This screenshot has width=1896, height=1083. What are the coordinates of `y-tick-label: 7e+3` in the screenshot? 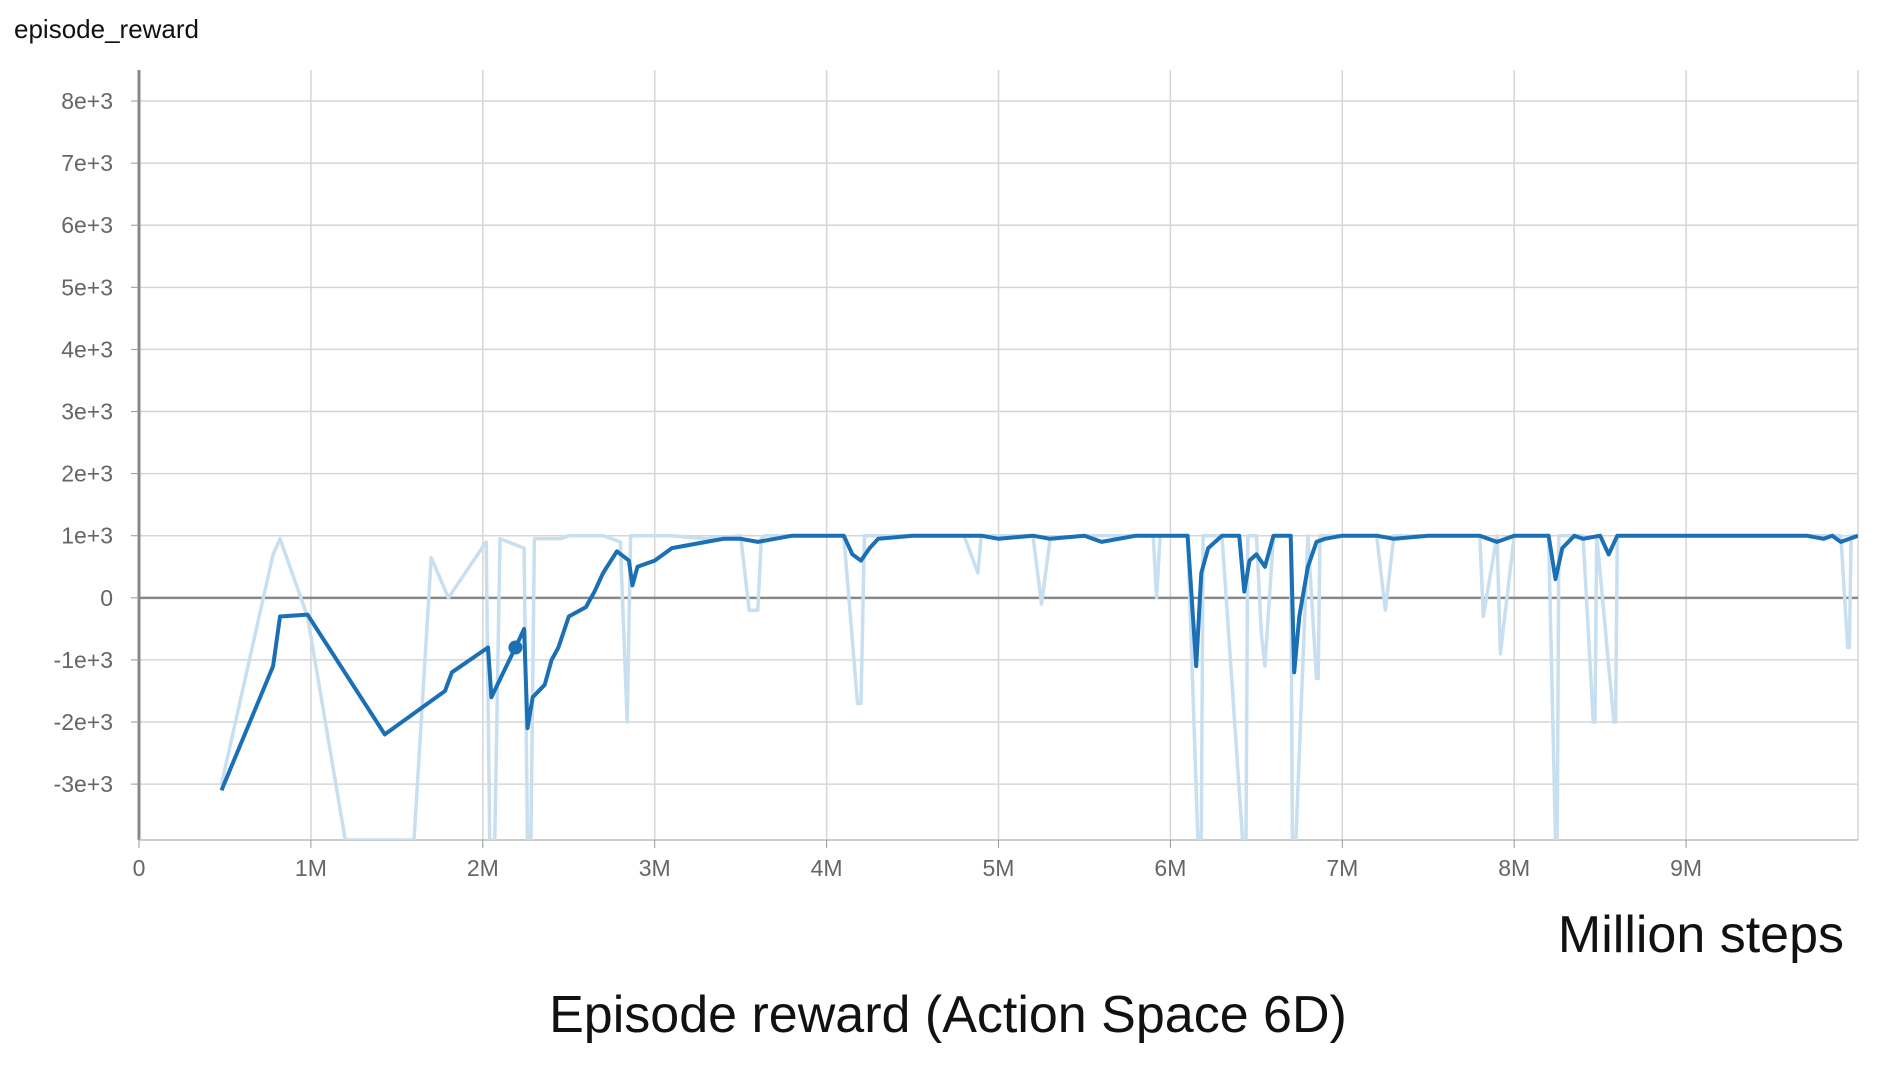 It's located at (87, 163).